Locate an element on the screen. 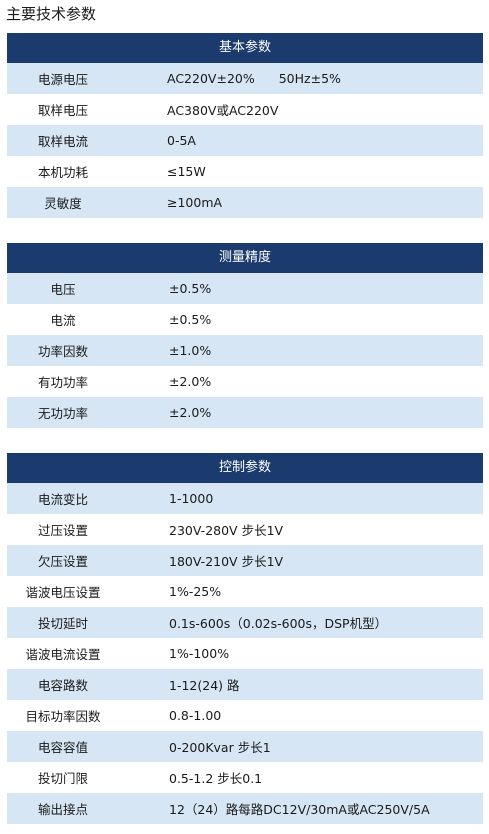  param-label: 功率因数 is located at coordinates (62, 351).